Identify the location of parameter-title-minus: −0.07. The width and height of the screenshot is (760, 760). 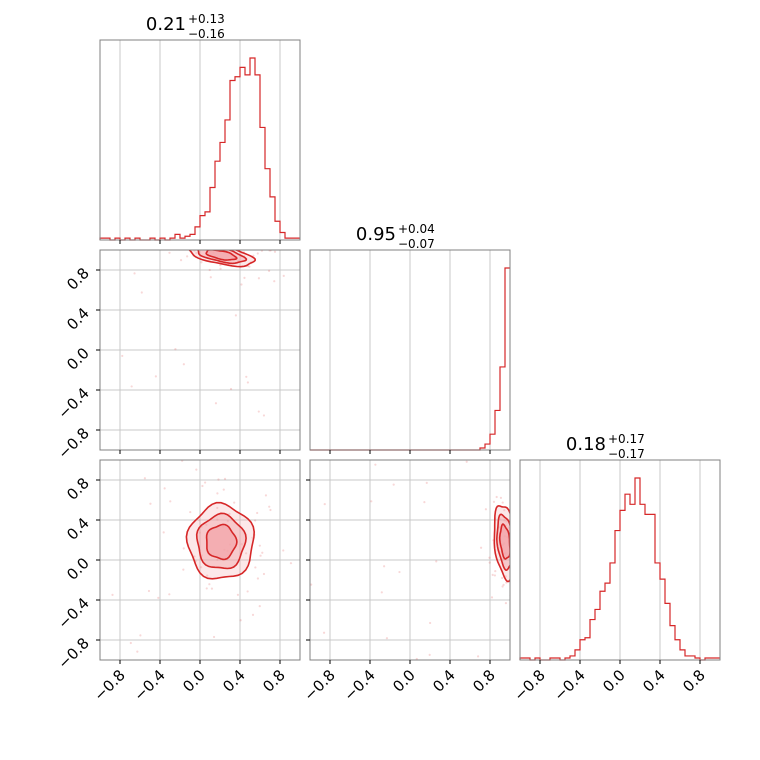
(416, 244).